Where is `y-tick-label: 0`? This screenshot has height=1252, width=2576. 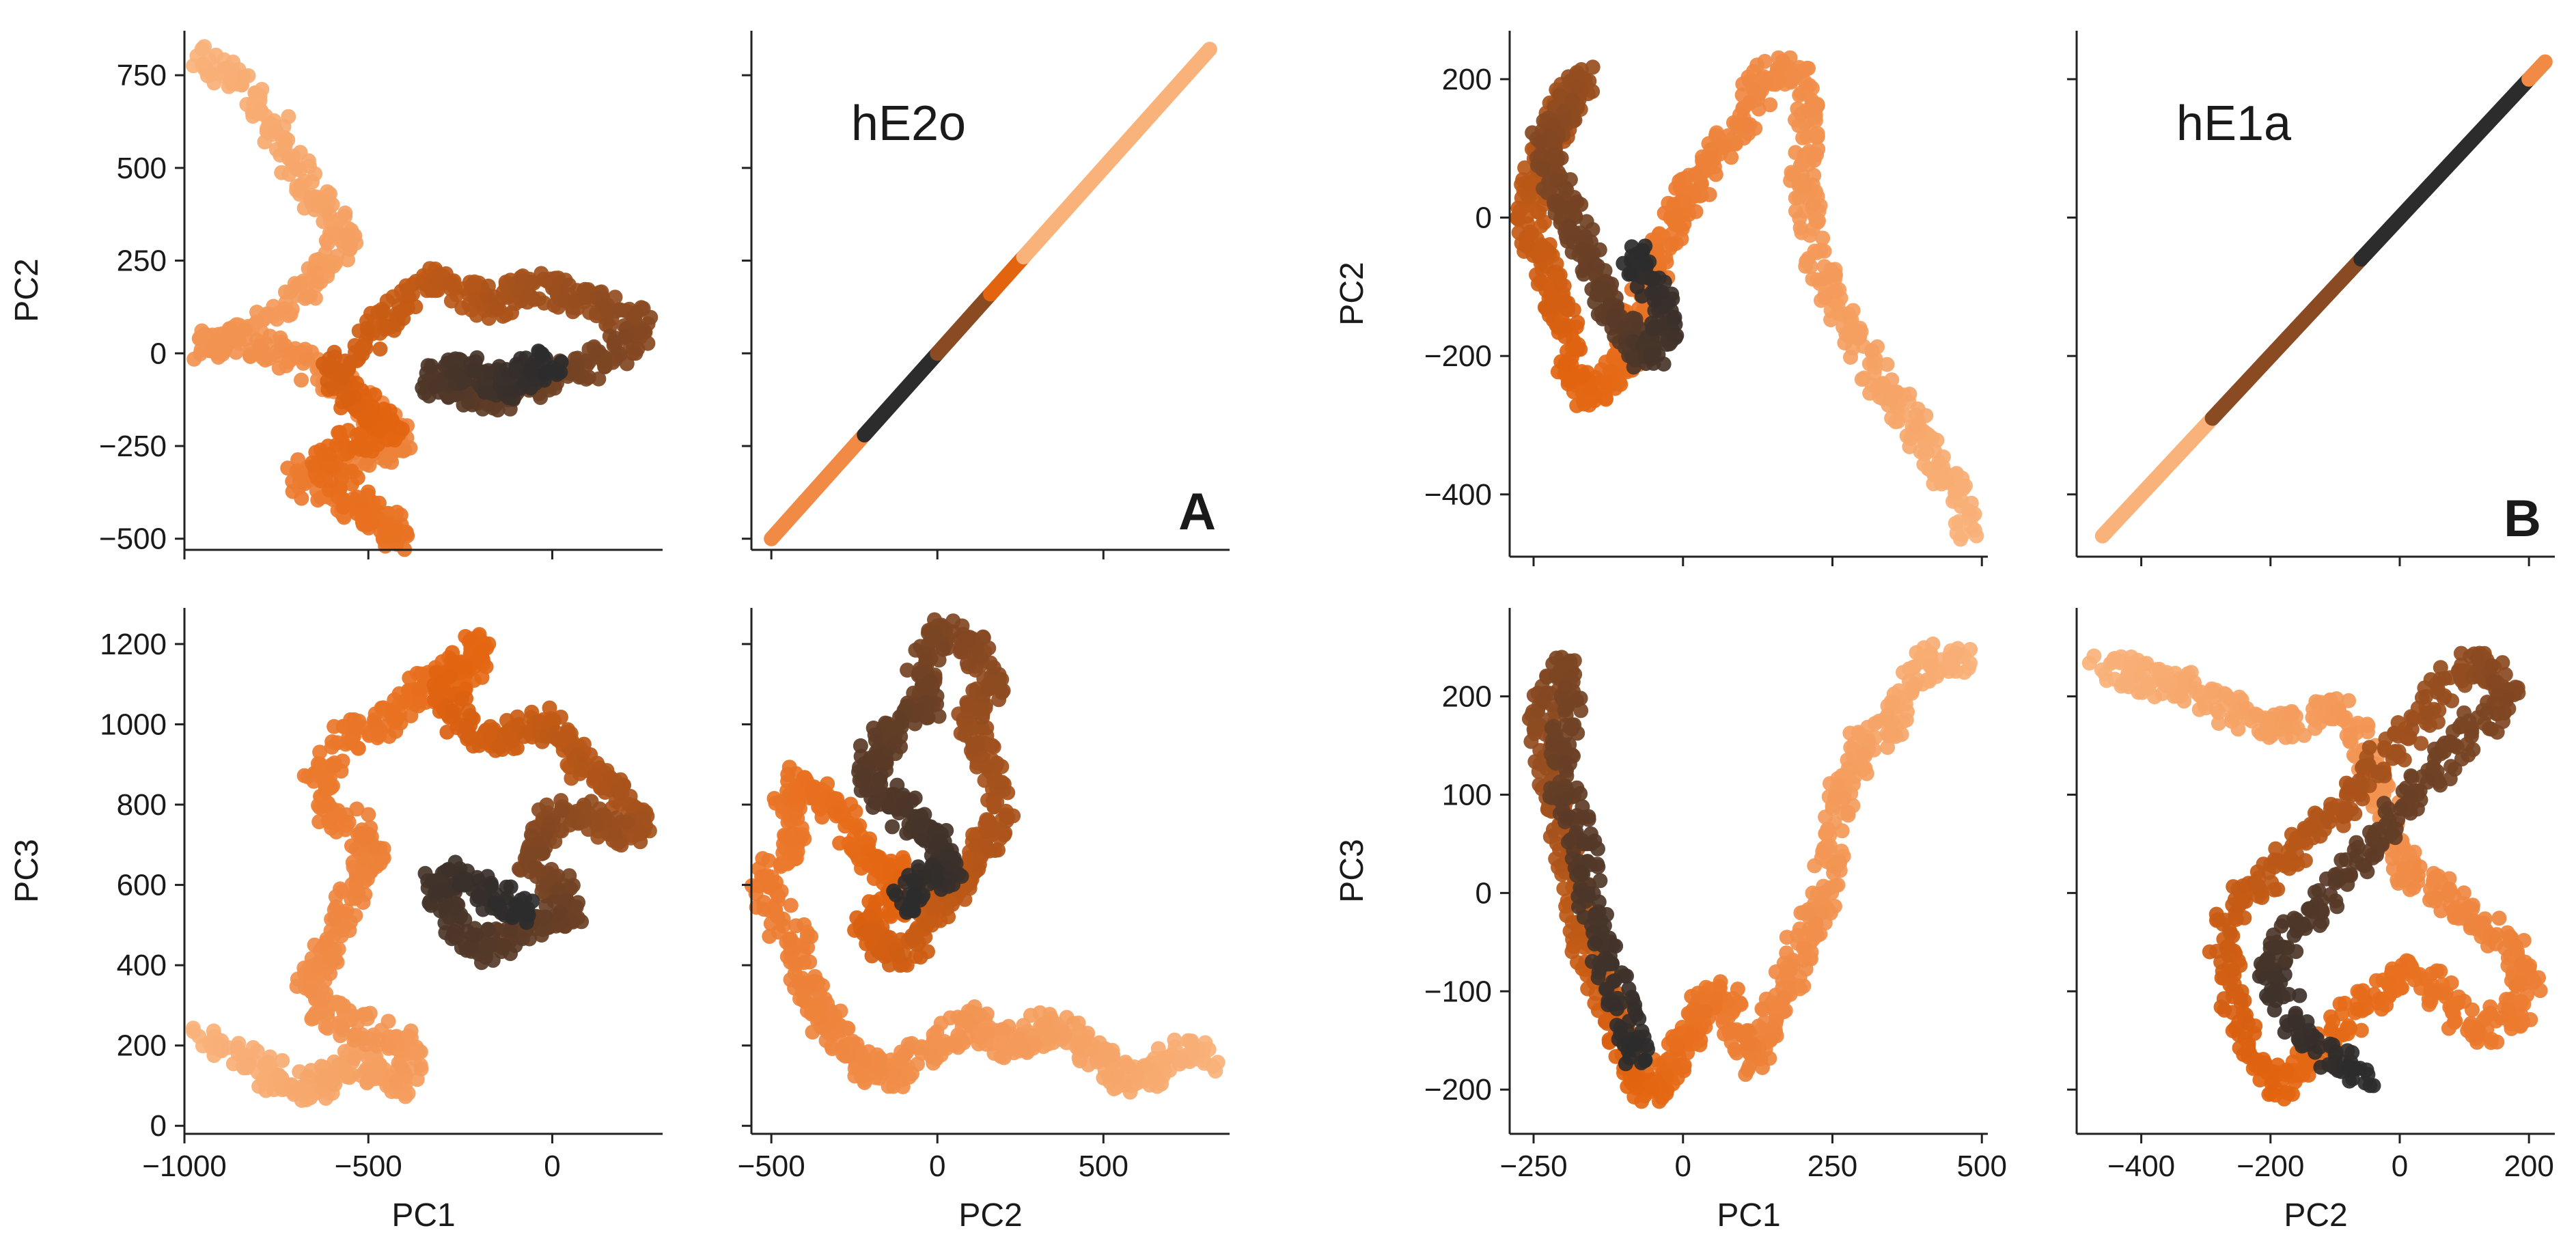 y-tick-label: 0 is located at coordinates (159, 1126).